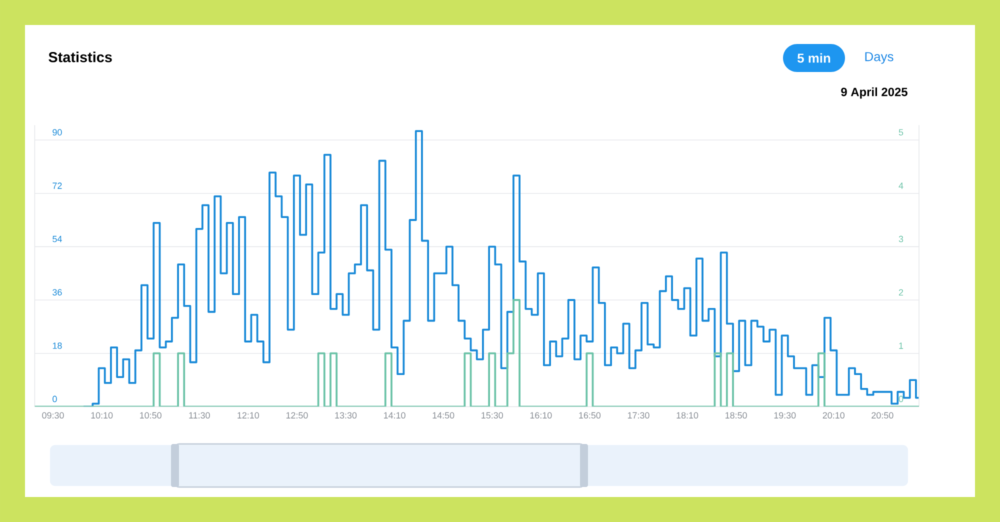 This screenshot has height=522, width=1000. Describe the element at coordinates (57, 132) in the screenshot. I see `y-tick-label: 90` at that location.